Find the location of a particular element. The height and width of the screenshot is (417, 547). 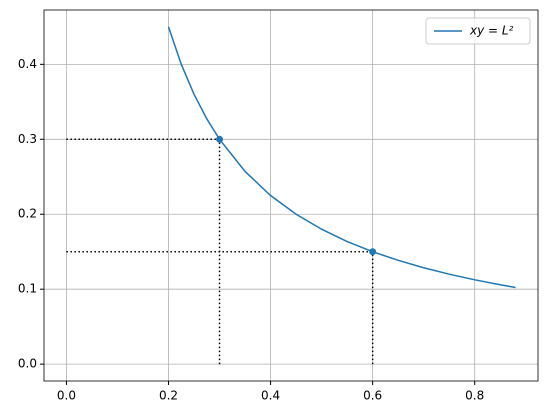

x-tick-label: 0.4 is located at coordinates (270, 396).